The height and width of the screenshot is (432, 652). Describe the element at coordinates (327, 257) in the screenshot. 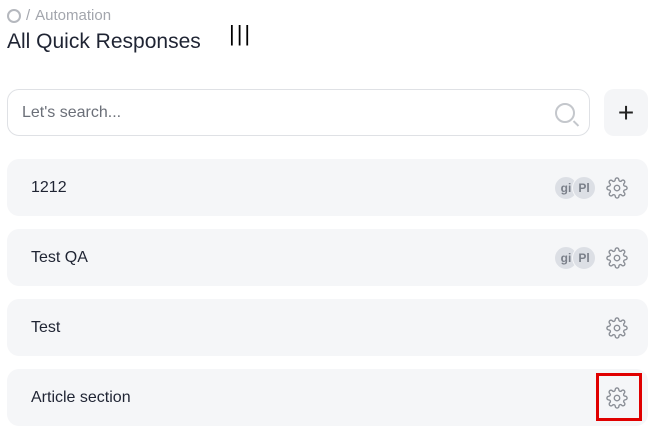

I see `quick-response-row: Test QA gi Pl` at that location.